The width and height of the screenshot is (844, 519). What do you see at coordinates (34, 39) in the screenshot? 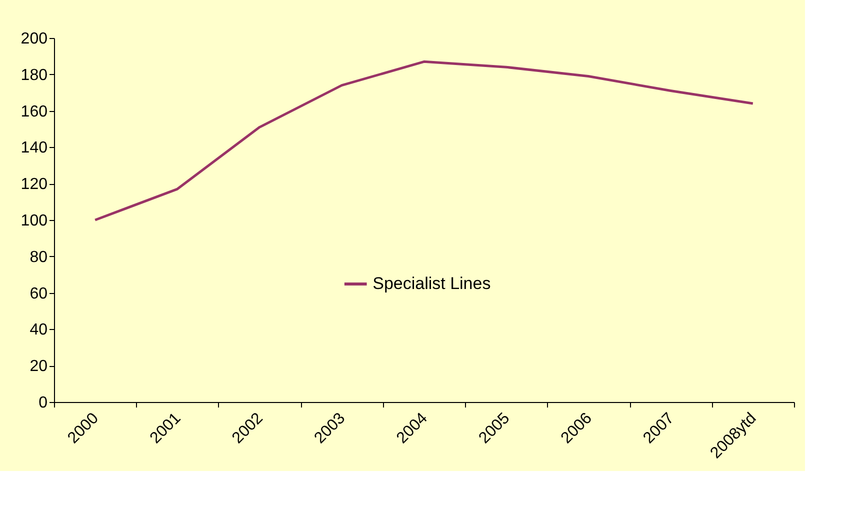
I see `y-tick-label: 200` at bounding box center [34, 39].